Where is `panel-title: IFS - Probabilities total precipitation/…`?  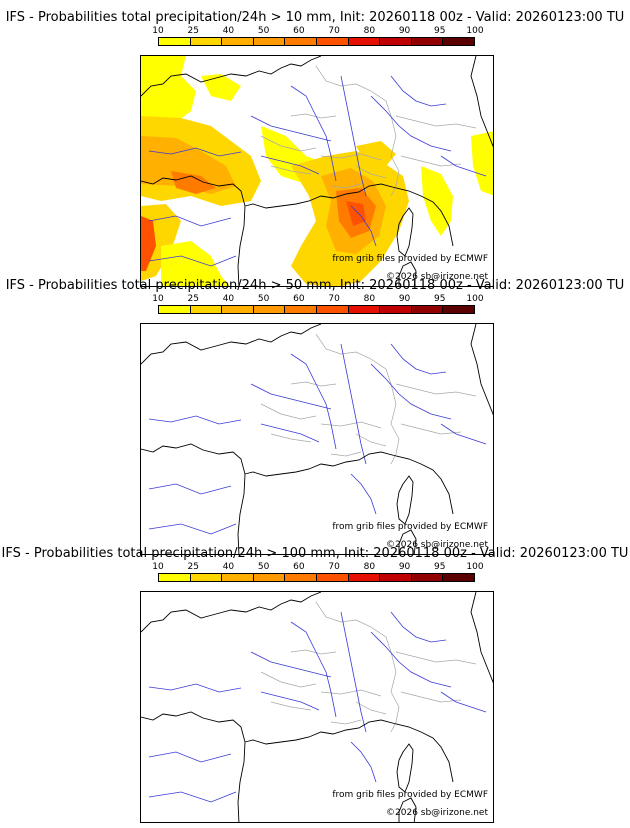
panel-title: IFS - Probabilities total precipitation/… is located at coordinates (315, 553).